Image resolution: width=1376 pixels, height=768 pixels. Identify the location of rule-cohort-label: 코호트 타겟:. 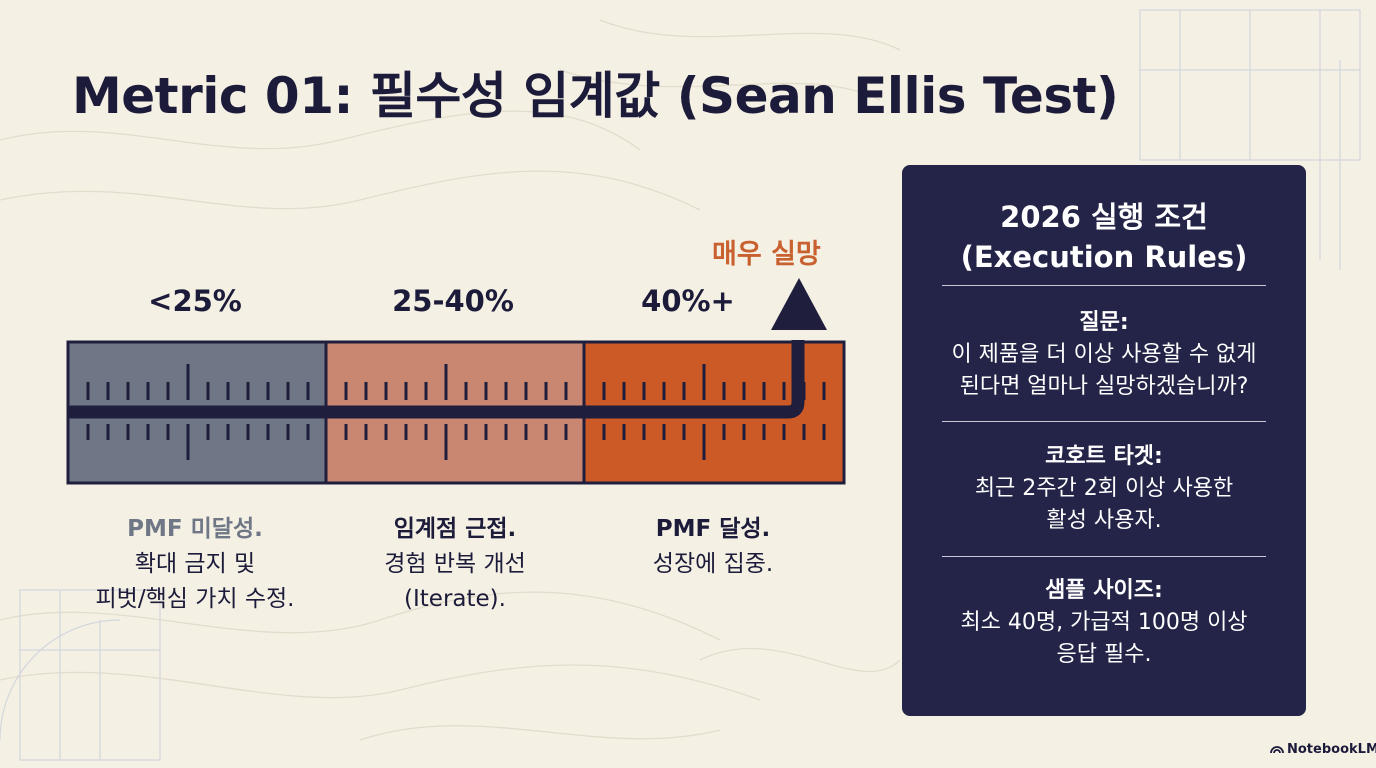
(1104, 456).